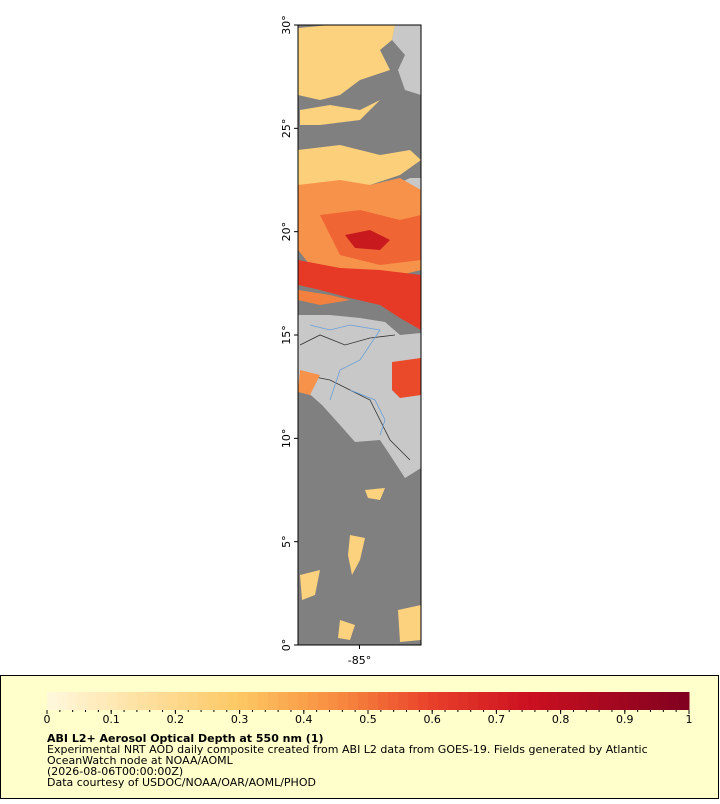 The image size is (720, 804). I want to click on x-tick-label: -85°, so click(359, 660).